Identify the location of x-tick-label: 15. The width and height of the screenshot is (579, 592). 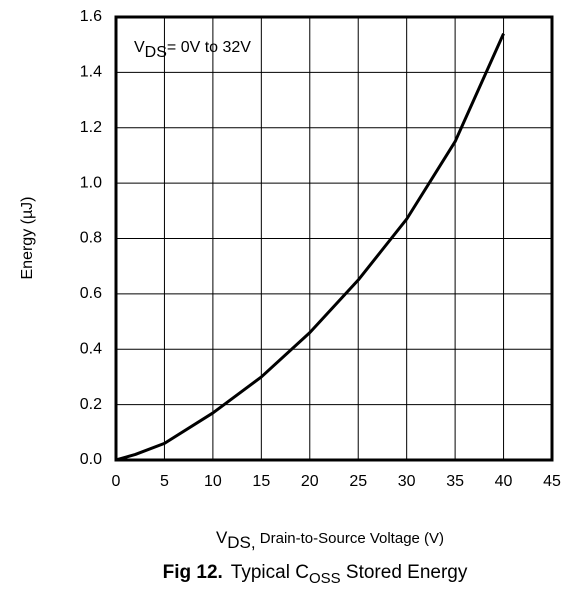
(261, 481).